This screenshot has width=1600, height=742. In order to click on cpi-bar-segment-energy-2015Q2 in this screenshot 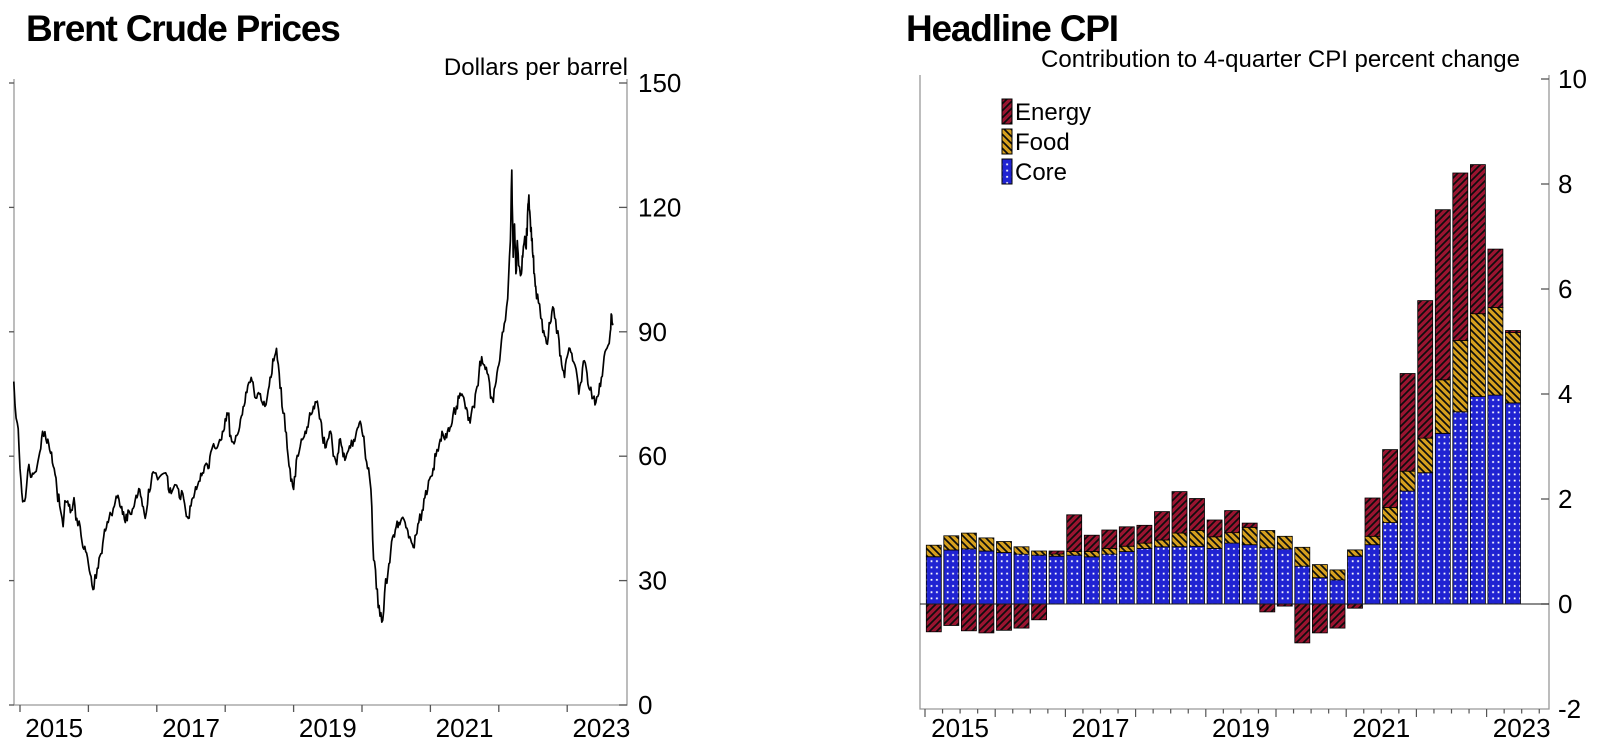, I will do `click(951, 614)`.